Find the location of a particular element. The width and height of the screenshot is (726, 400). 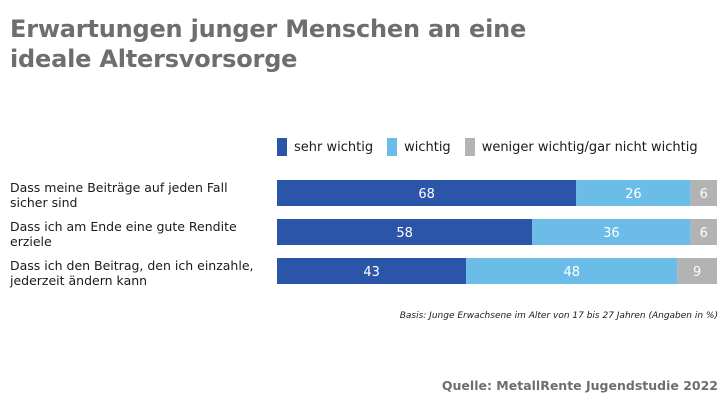

bar-value-label-row1-series3: 6 is located at coordinates (704, 194).